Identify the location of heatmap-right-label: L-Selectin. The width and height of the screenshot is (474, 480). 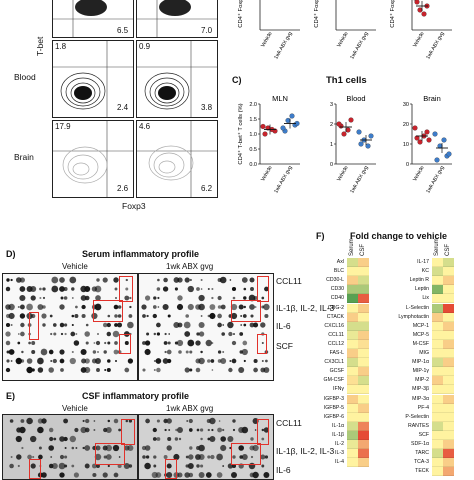
(412, 308).